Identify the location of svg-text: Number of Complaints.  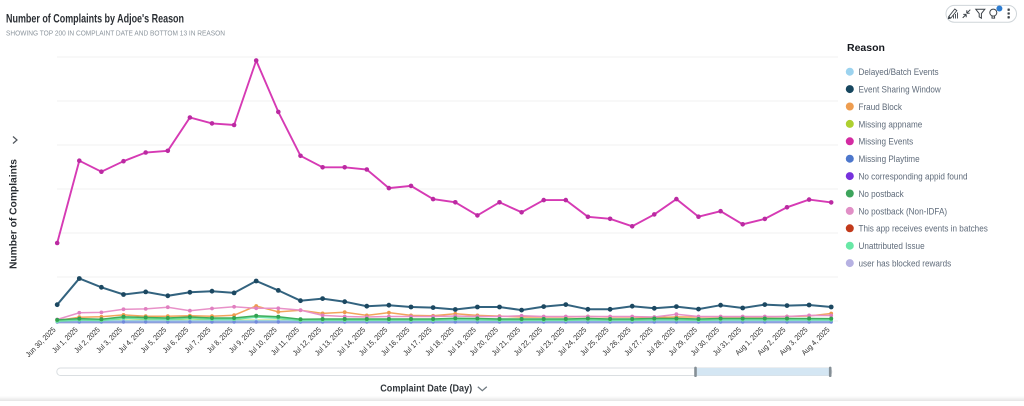
(14, 214).